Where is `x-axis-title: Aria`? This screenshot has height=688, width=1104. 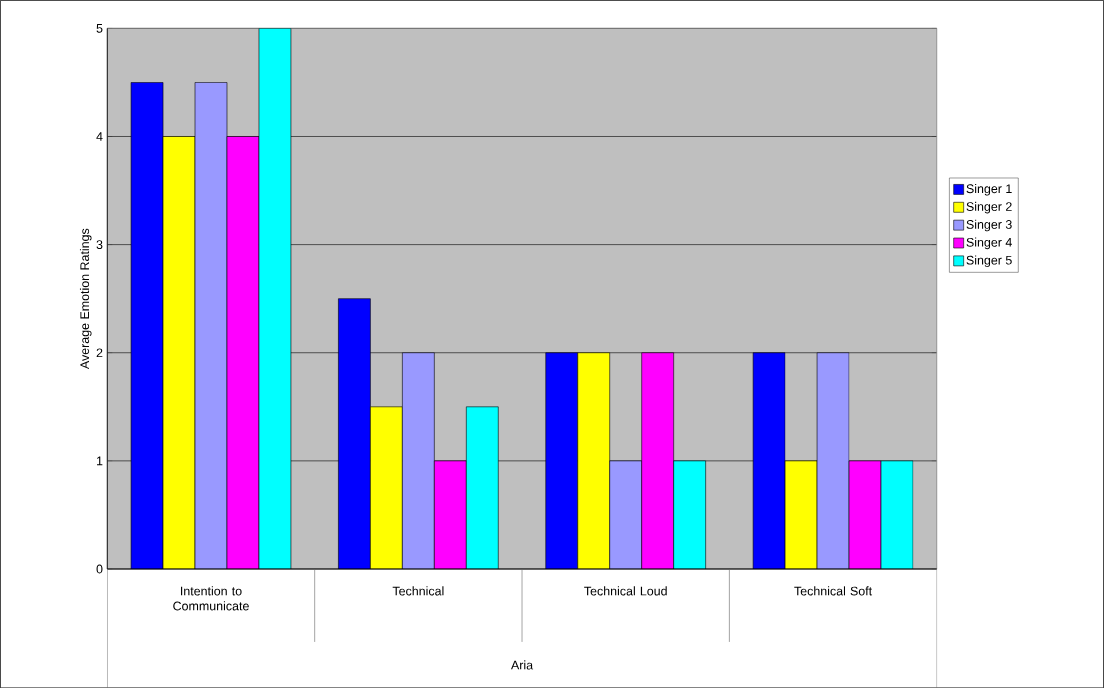 x-axis-title: Aria is located at coordinates (522, 665).